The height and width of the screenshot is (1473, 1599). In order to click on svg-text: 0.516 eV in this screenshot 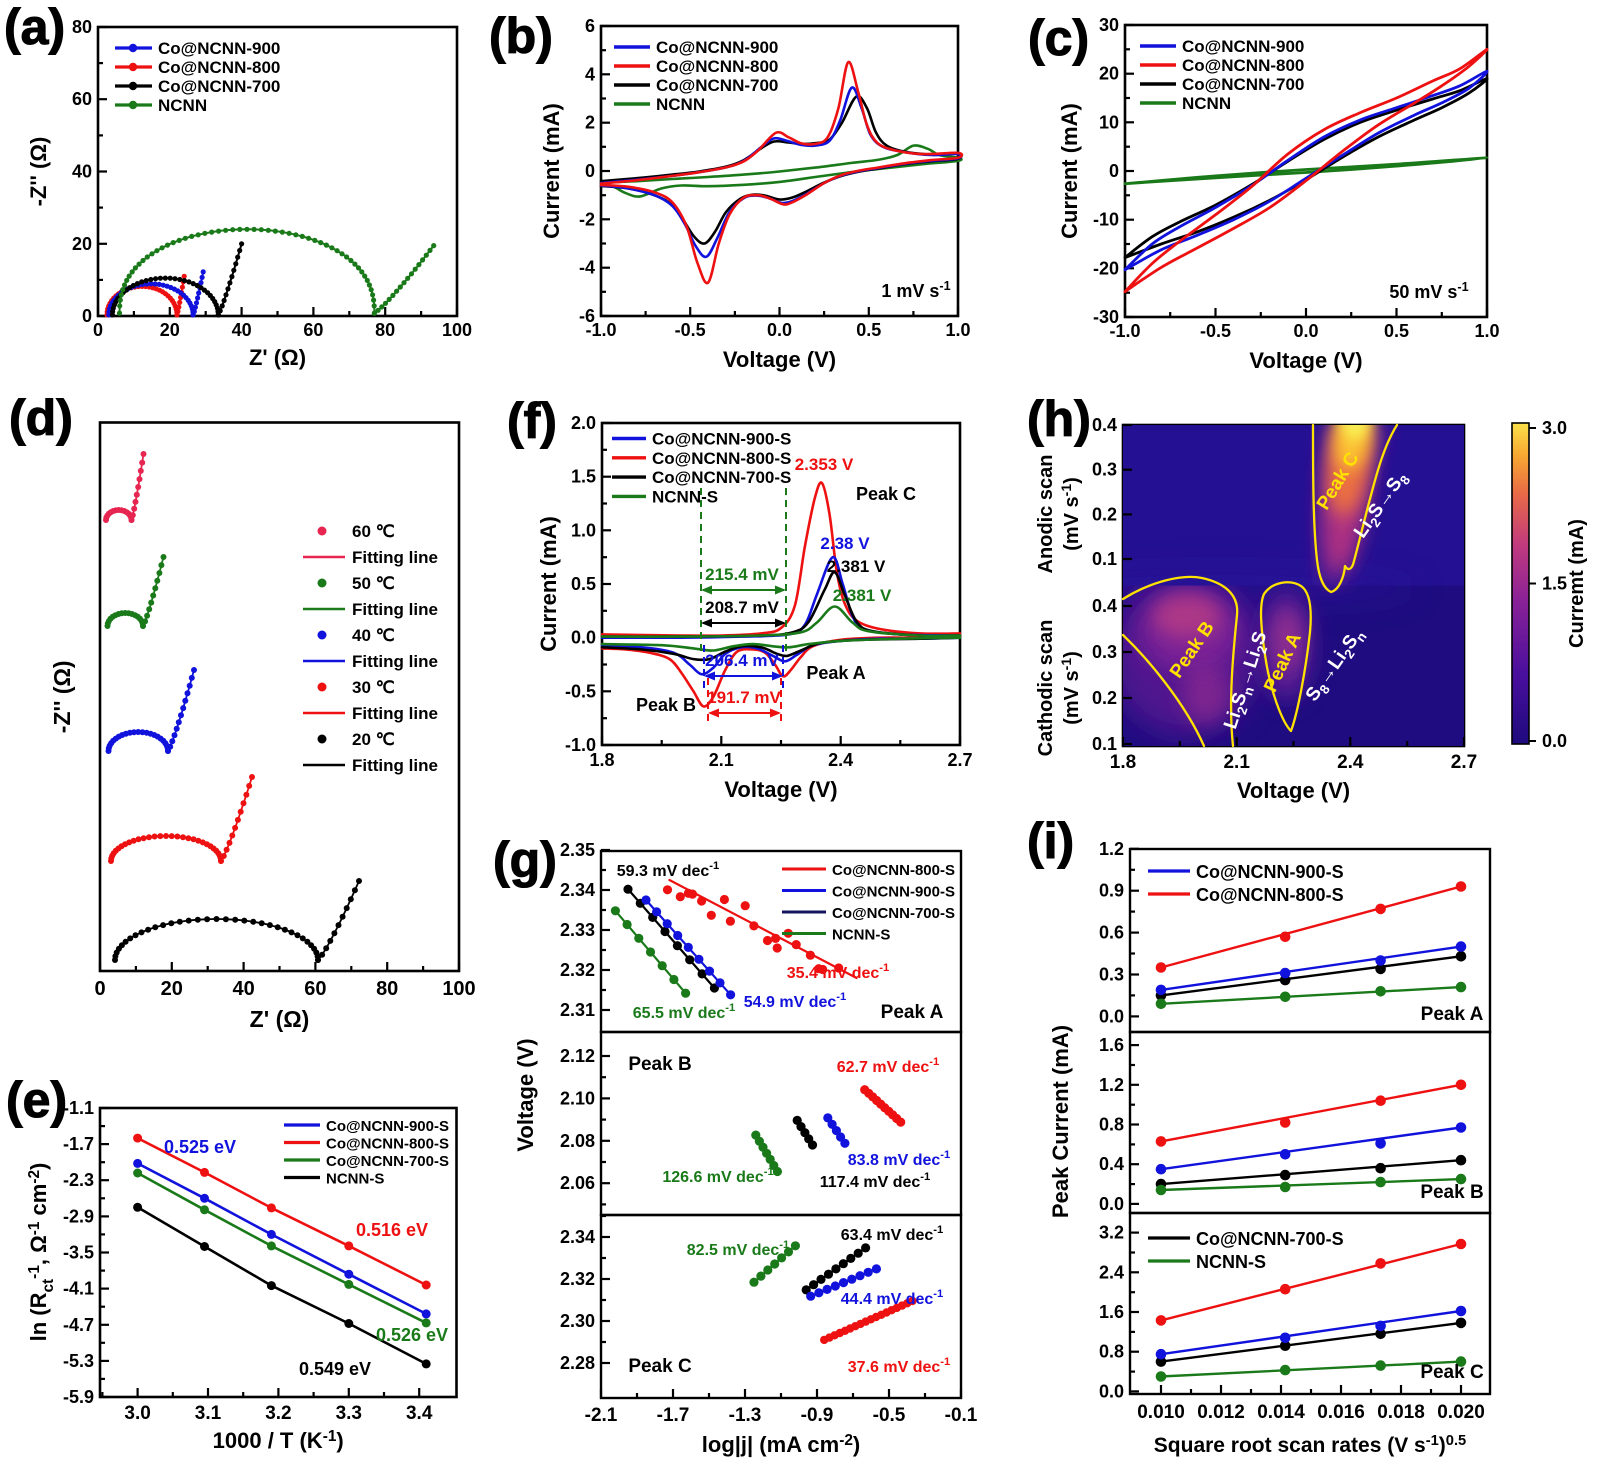, I will do `click(392, 1230)`.